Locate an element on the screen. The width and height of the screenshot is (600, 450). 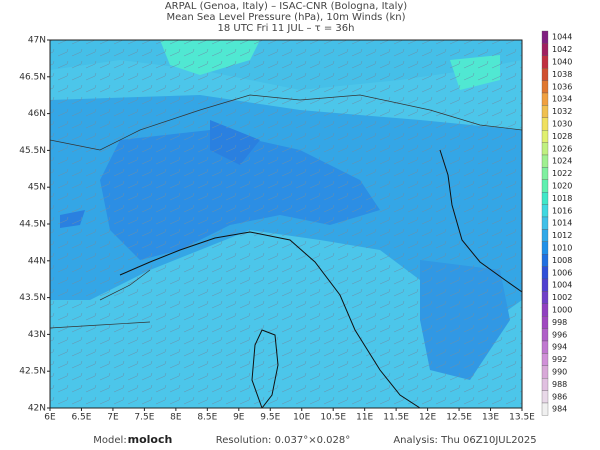
colorbar-label: 998 is located at coordinates (559, 322).